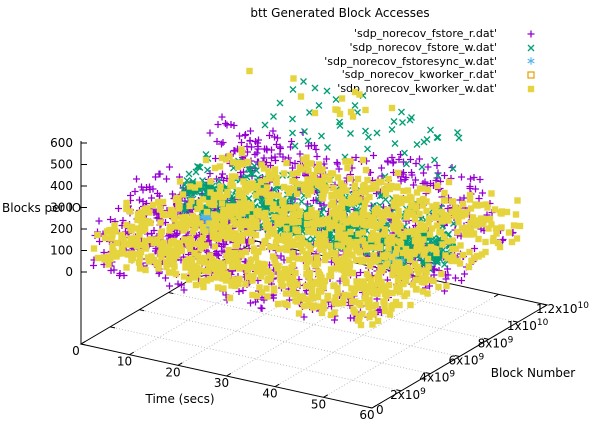  Describe the element at coordinates (373, 283) in the screenshot. I see `series-sdp_norecov_kworker_r.dat` at that location.